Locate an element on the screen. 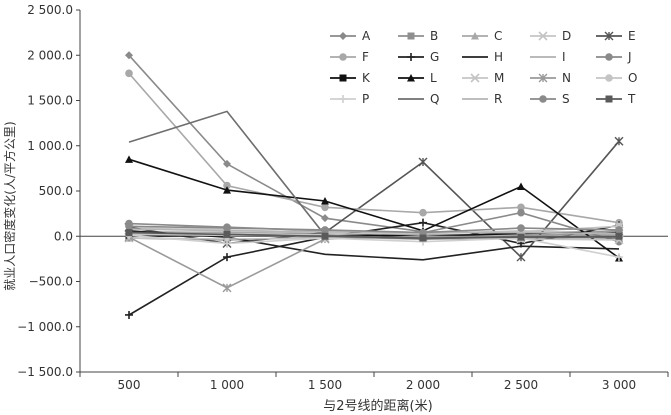  series-r is located at coordinates (374, 231).